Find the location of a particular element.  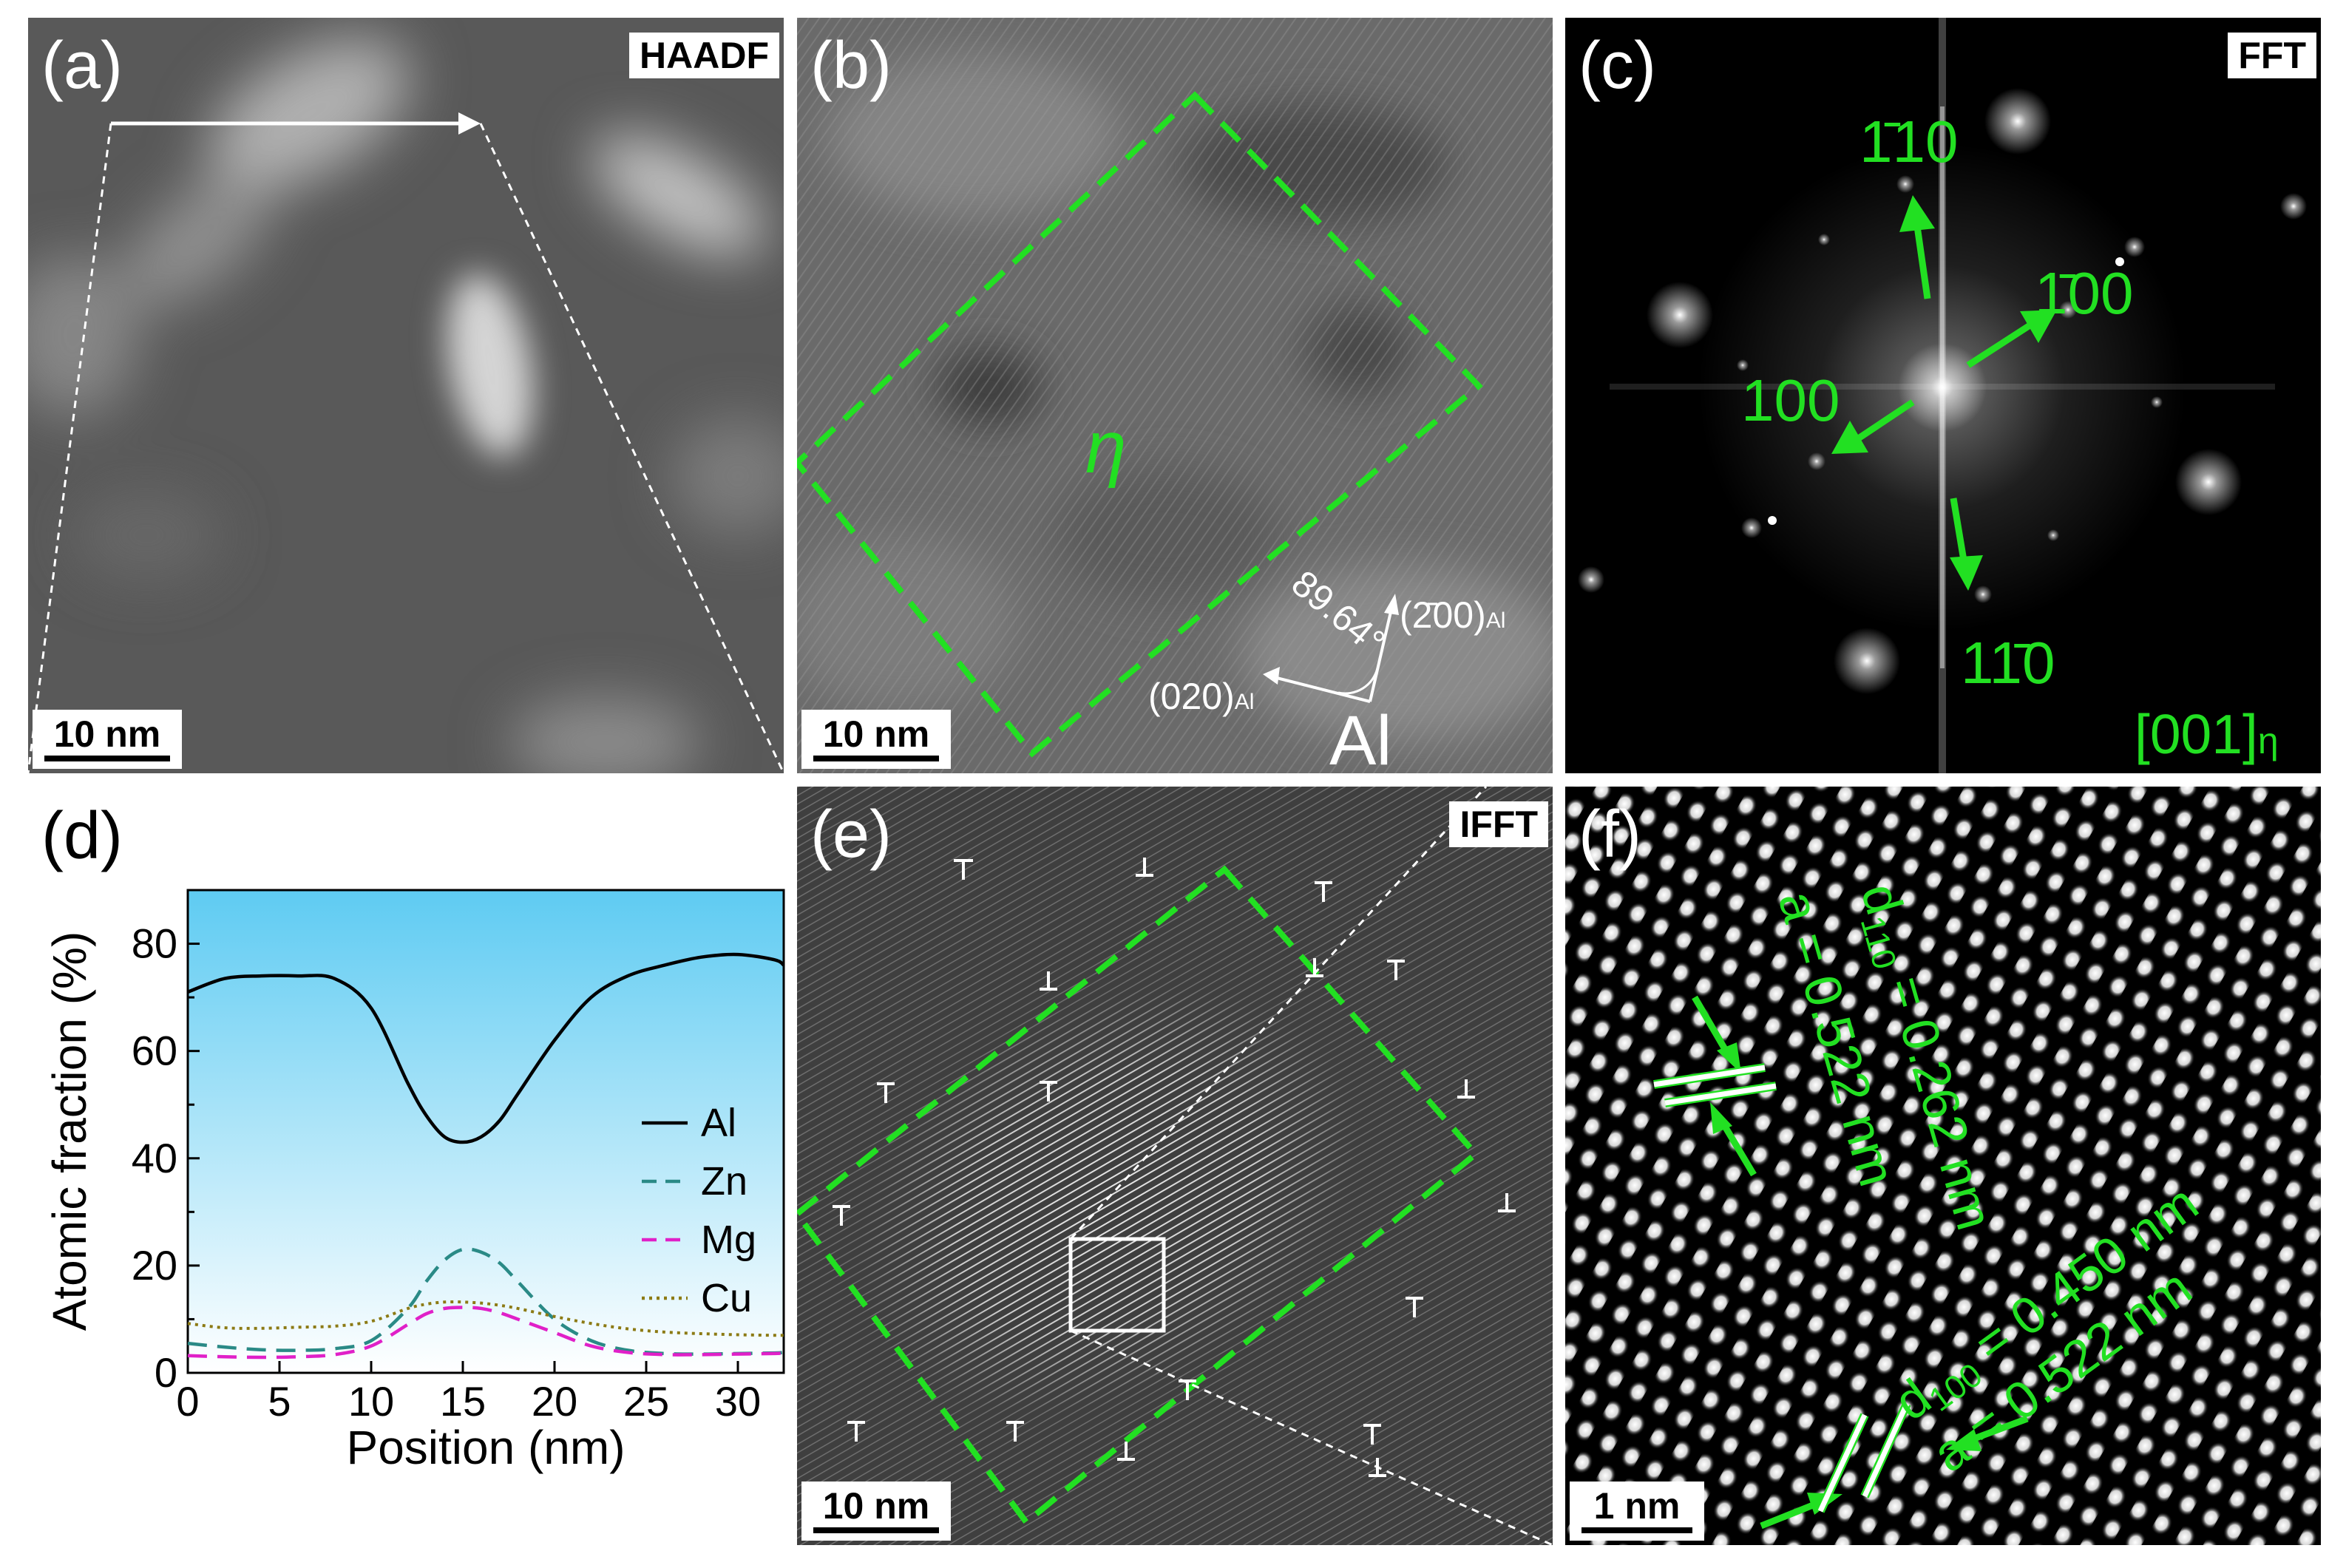

y-tick-label: 20 is located at coordinates (155, 1265).